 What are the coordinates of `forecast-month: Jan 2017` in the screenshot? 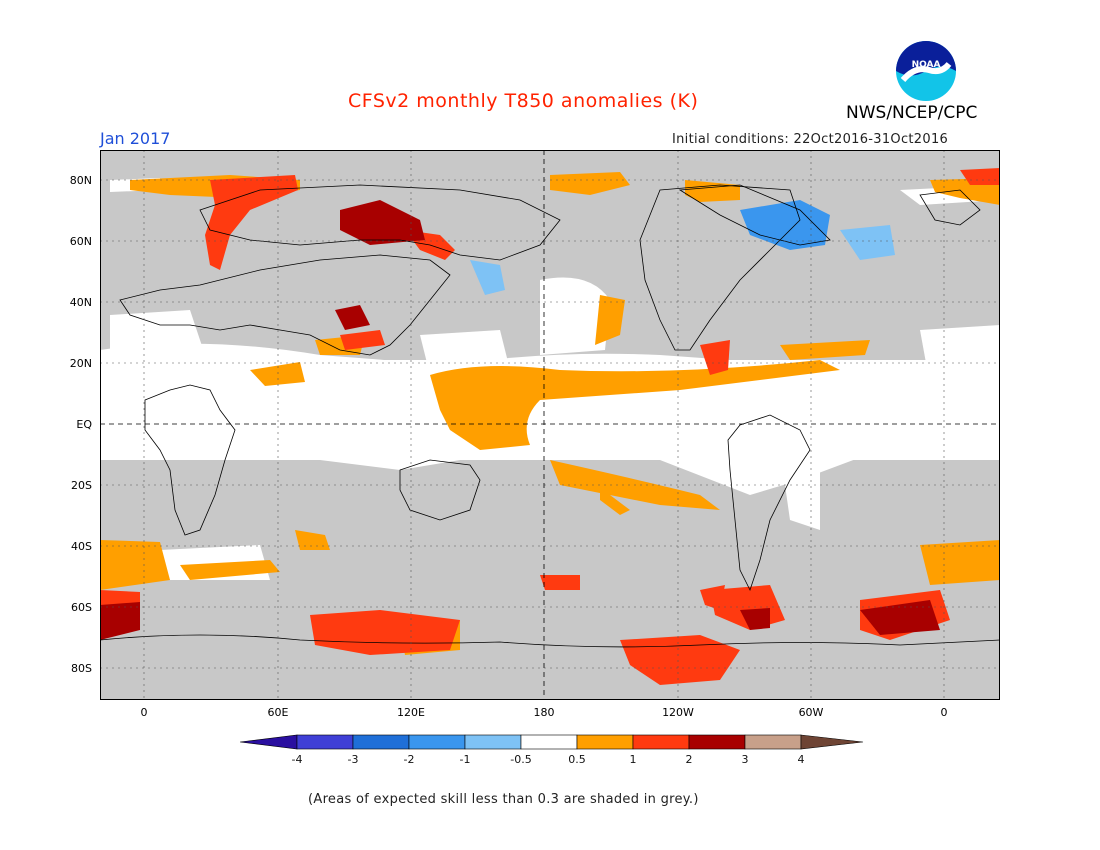 It's located at (135, 138).